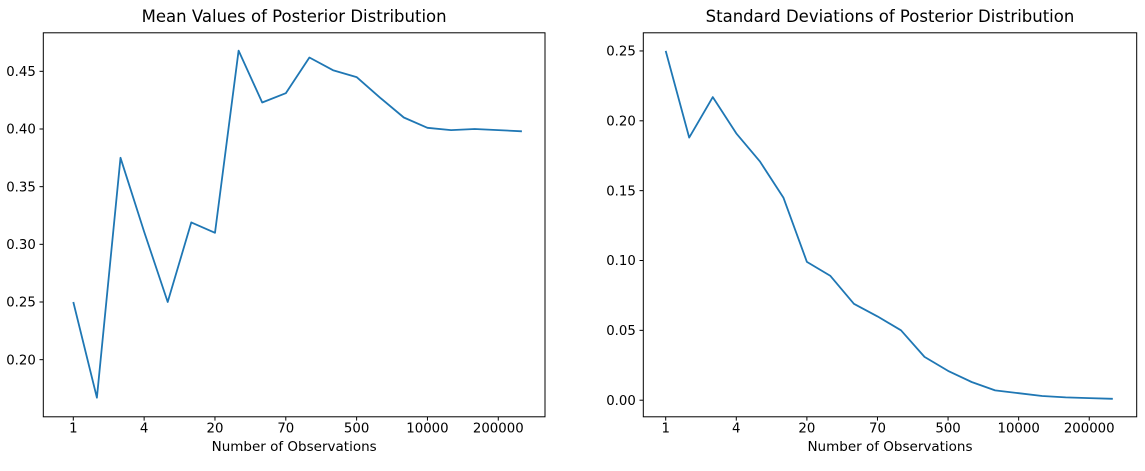 The image size is (1145, 471). What do you see at coordinates (21, 187) in the screenshot?
I see `y-tick-label: 0.35` at bounding box center [21, 187].